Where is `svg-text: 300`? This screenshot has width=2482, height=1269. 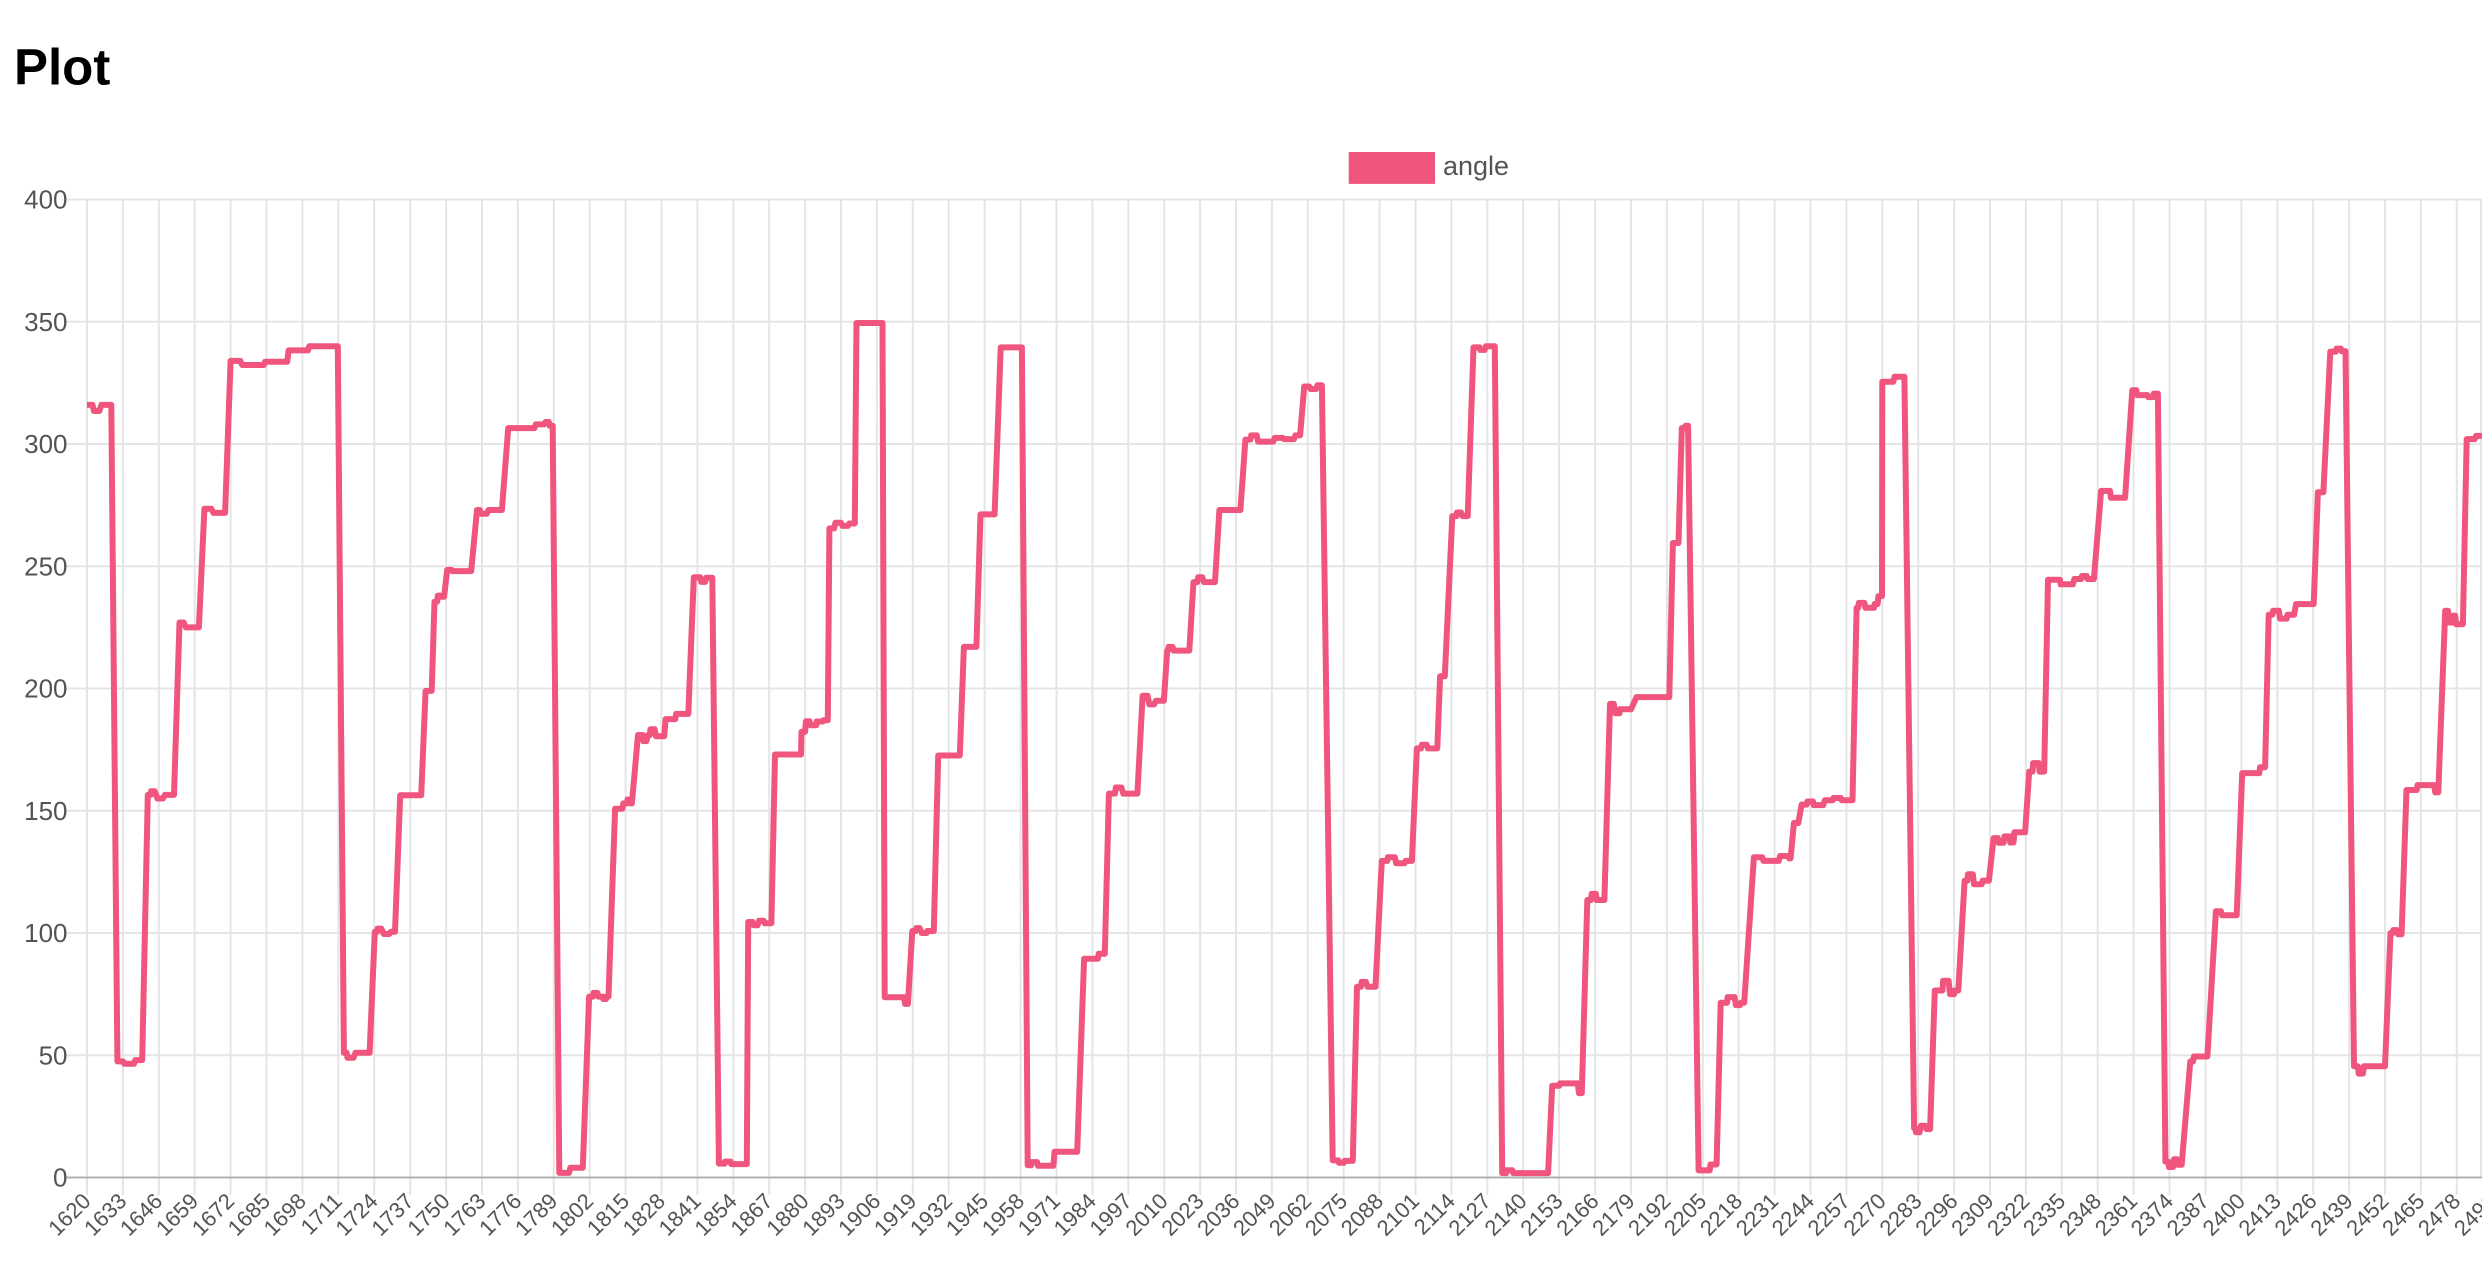 svg-text: 300 is located at coordinates (45, 444).